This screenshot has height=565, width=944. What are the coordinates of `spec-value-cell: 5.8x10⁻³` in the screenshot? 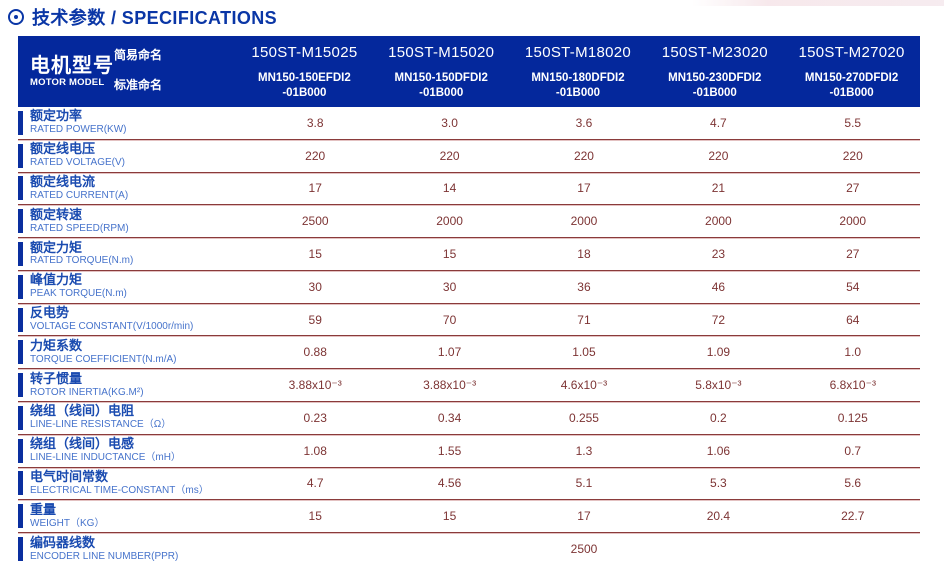 It's located at (718, 385).